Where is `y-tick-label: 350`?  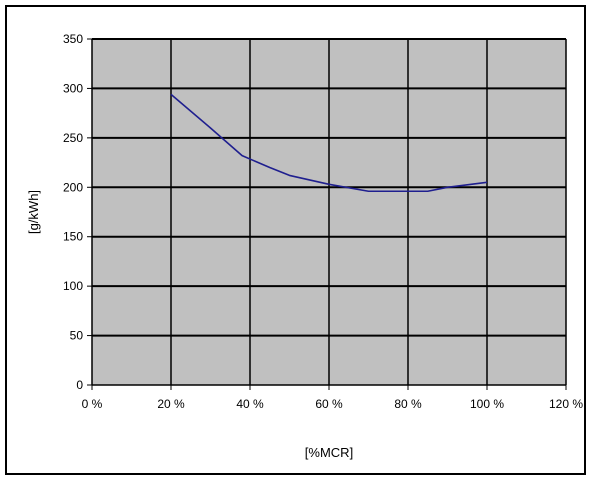 y-tick-label: 350 is located at coordinates (73, 39).